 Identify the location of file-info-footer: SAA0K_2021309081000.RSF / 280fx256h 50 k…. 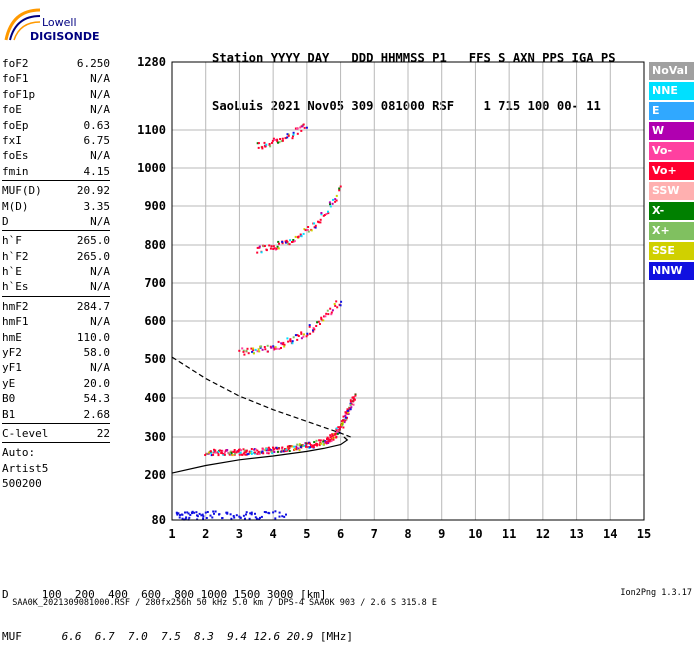
(350, 603).